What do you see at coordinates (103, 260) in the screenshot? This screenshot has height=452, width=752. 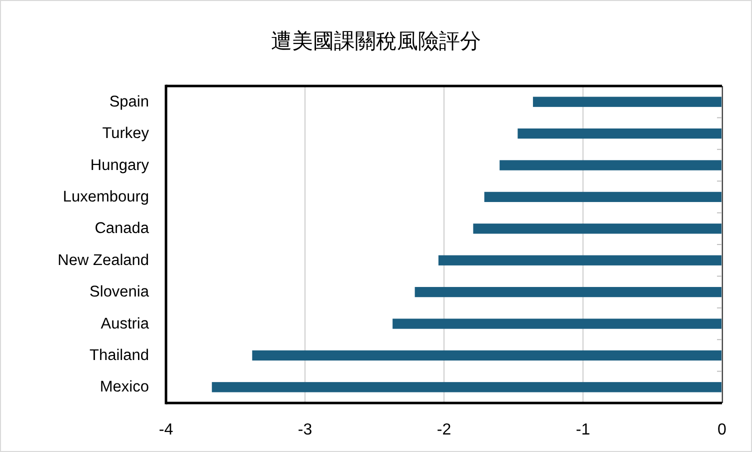 I see `y-tick-label: New Zealand` at bounding box center [103, 260].